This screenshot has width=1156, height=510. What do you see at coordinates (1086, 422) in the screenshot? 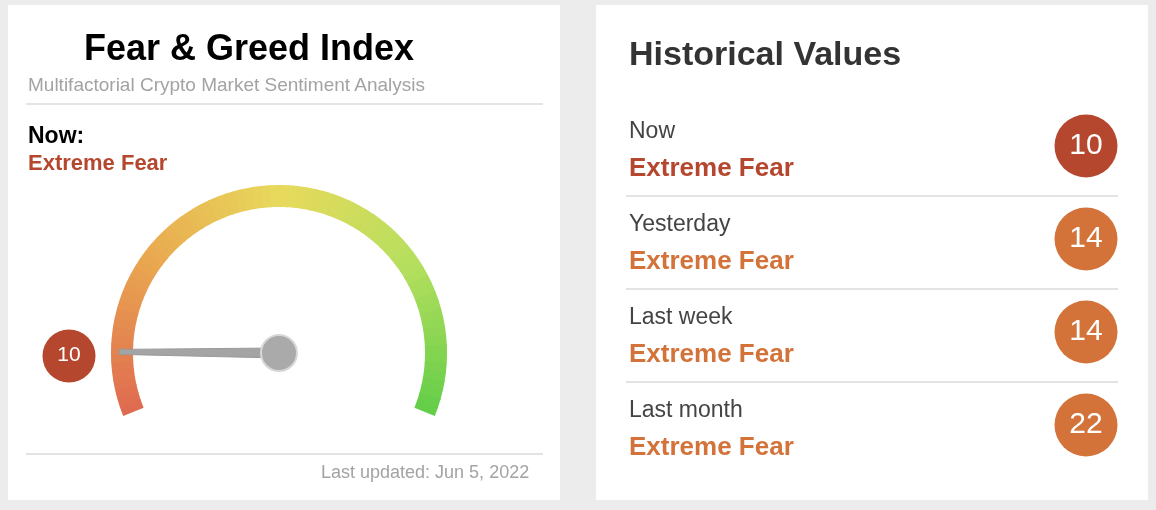
I see `data-label: 22` at bounding box center [1086, 422].